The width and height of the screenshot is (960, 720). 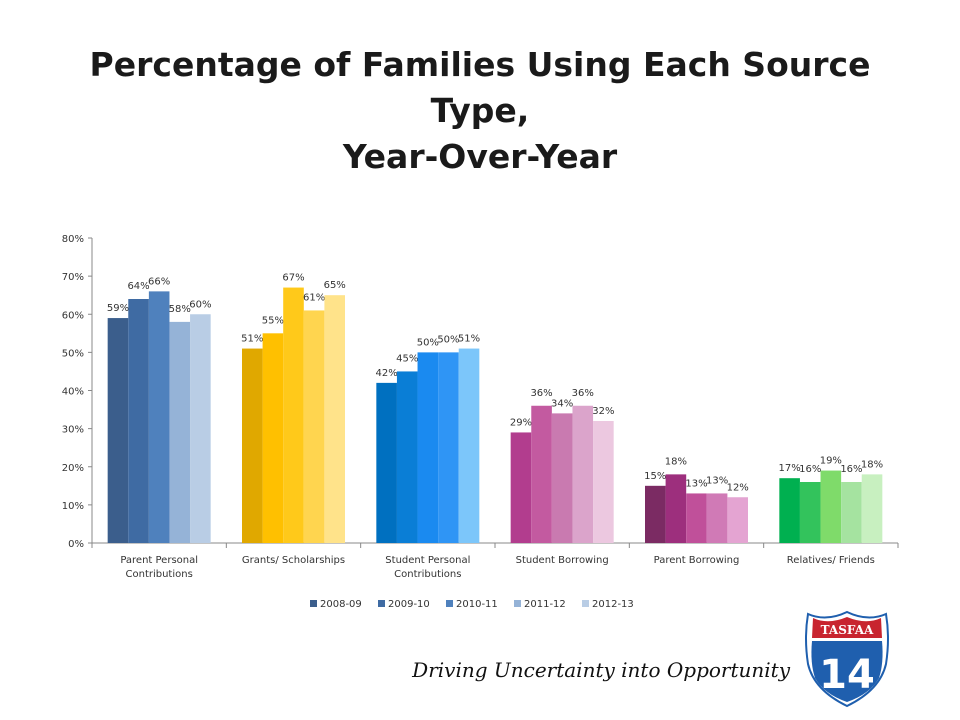 What do you see at coordinates (831, 461) in the screenshot?
I see `data-label: 19%` at bounding box center [831, 461].